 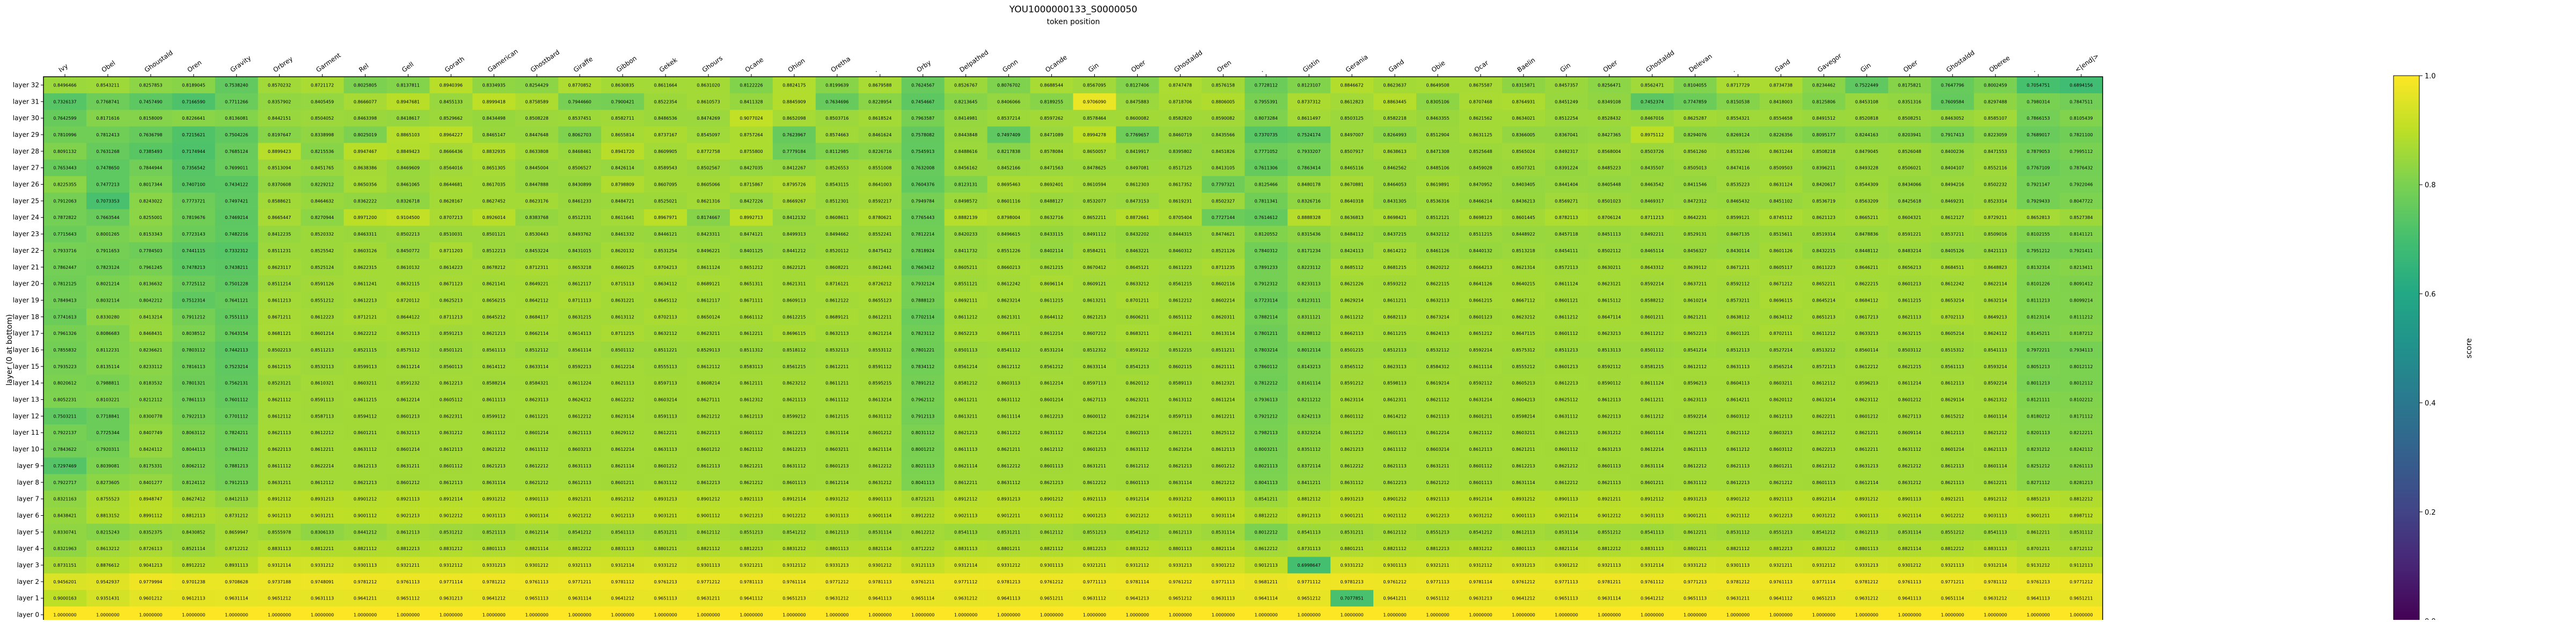 What do you see at coordinates (1223, 217) in the screenshot?
I see `cell-value-label: 0.7727144` at bounding box center [1223, 217].